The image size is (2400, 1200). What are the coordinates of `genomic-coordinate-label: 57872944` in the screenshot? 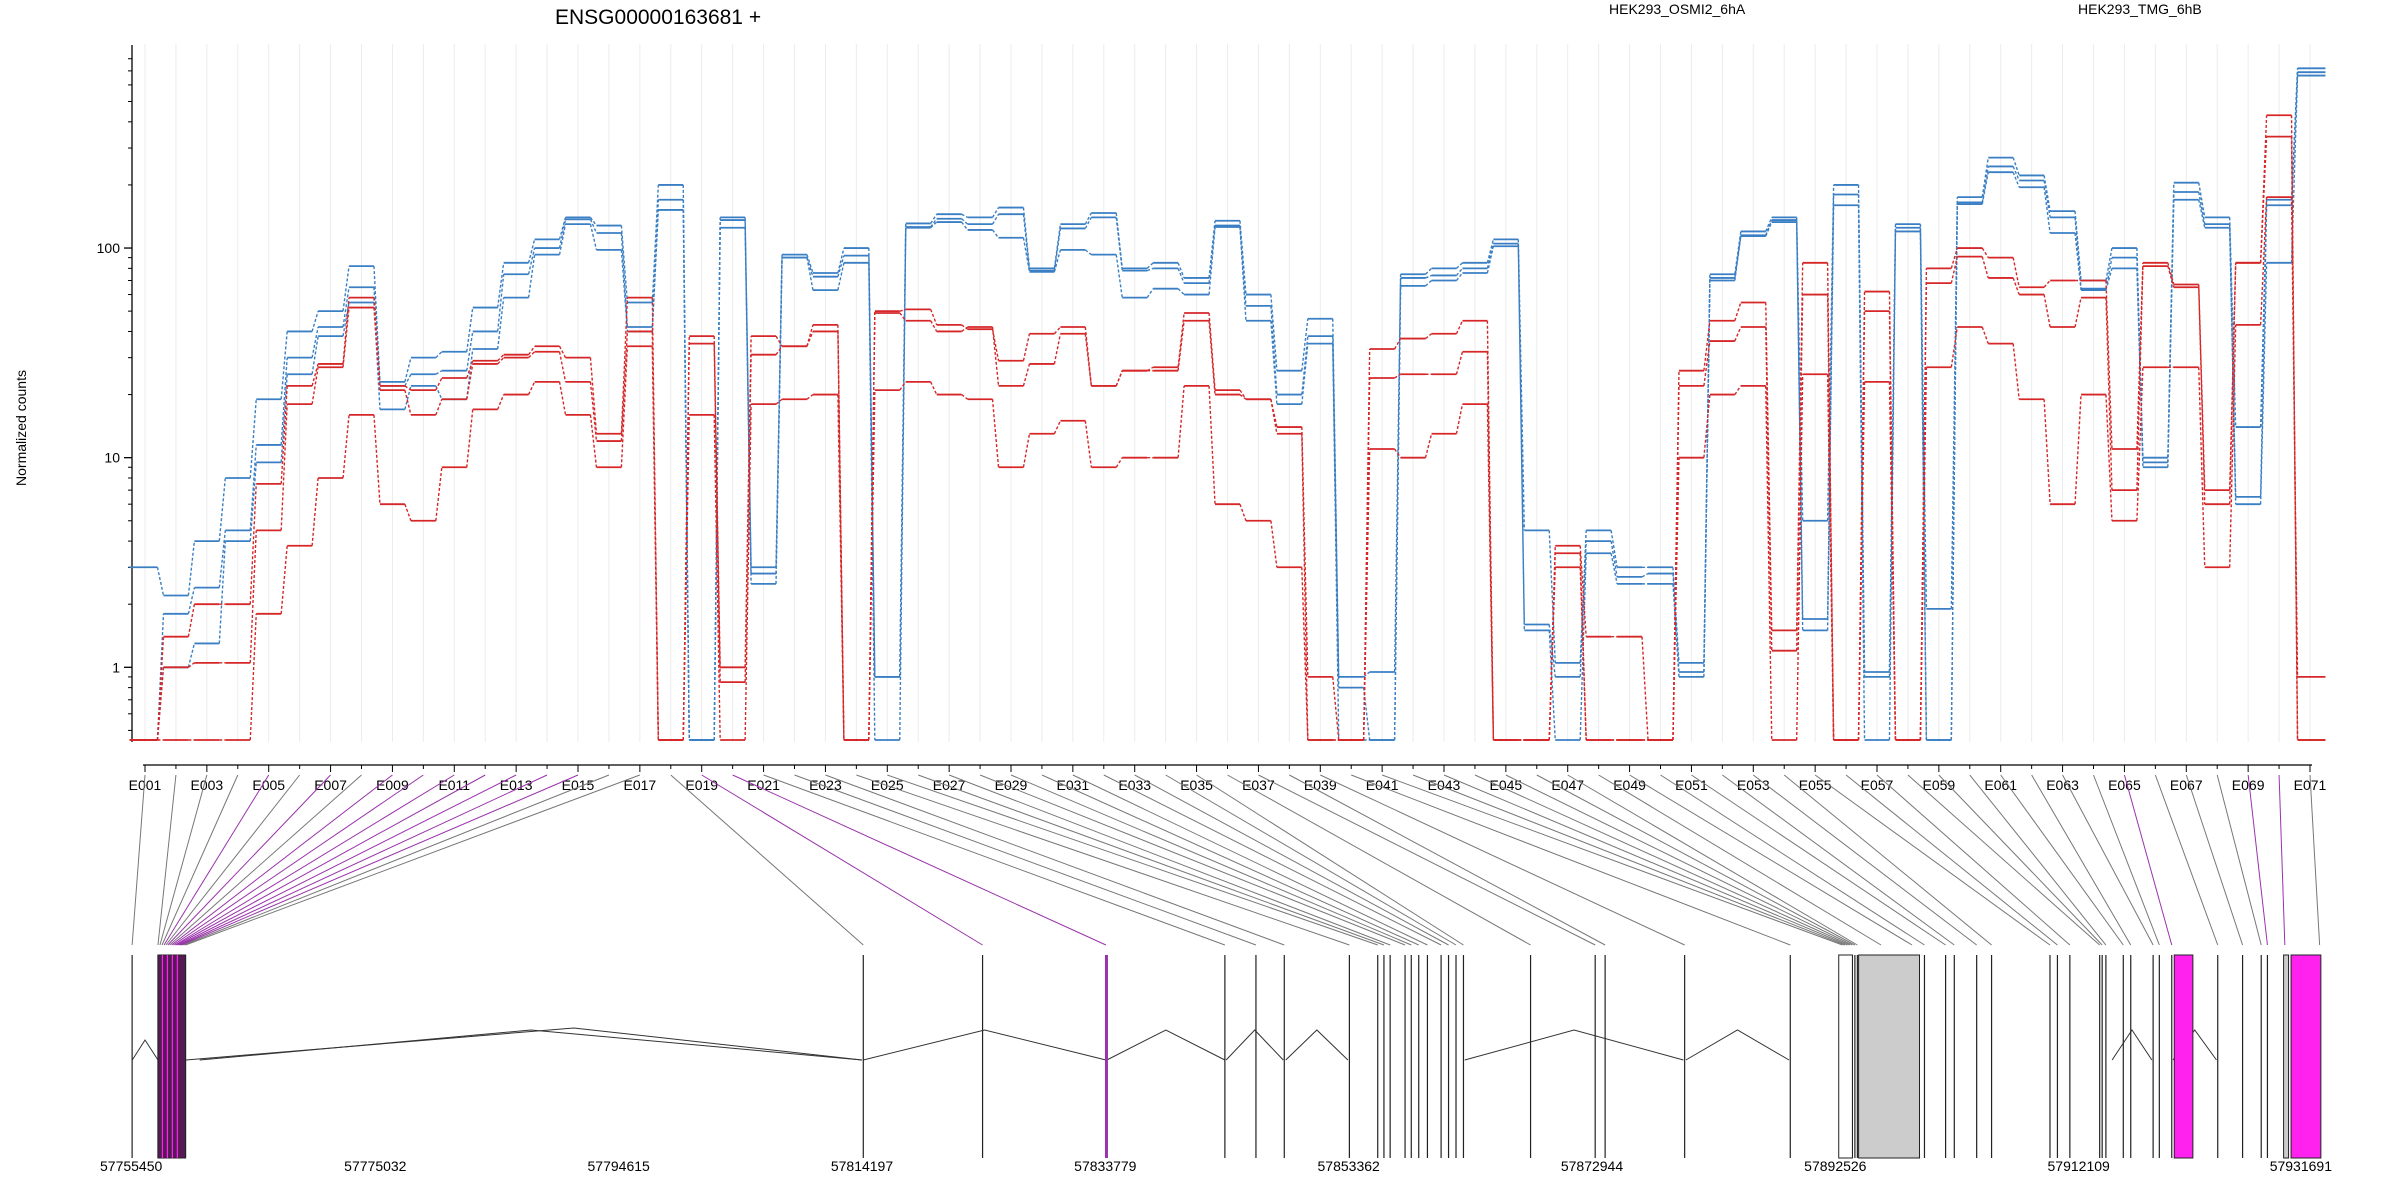 It's located at (1592, 1166).